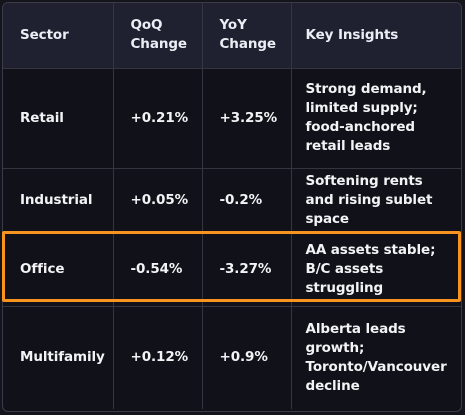 The image size is (465, 415). I want to click on cell-yoy: +0.9%, so click(247, 357).